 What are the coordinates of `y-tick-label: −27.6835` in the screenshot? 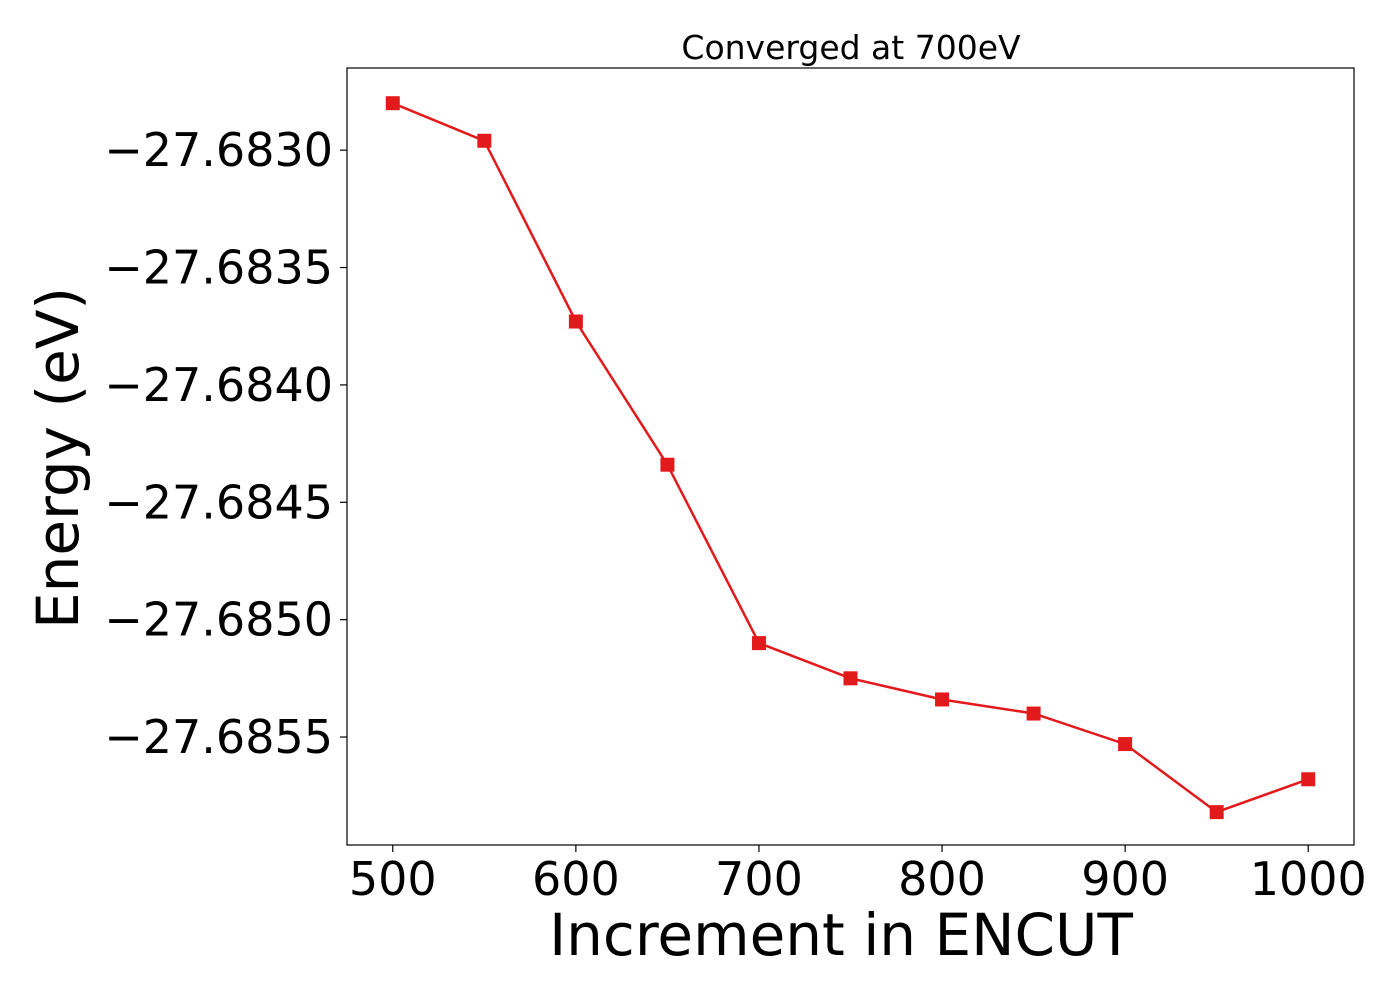 It's located at (218, 268).